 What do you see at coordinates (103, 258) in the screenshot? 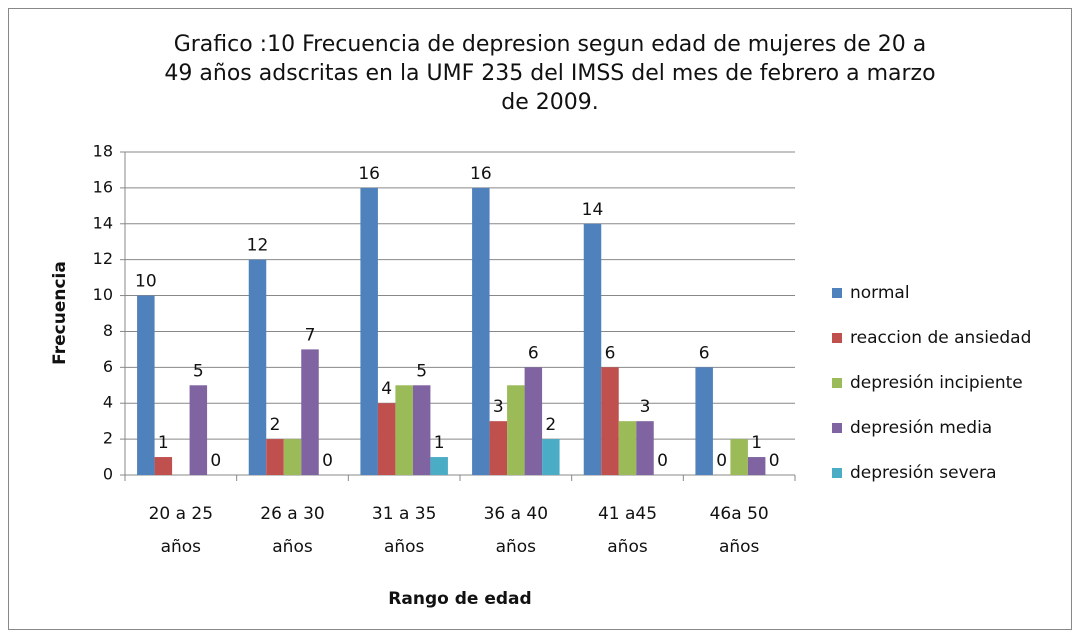
I see `y-tick-label: 12` at bounding box center [103, 258].